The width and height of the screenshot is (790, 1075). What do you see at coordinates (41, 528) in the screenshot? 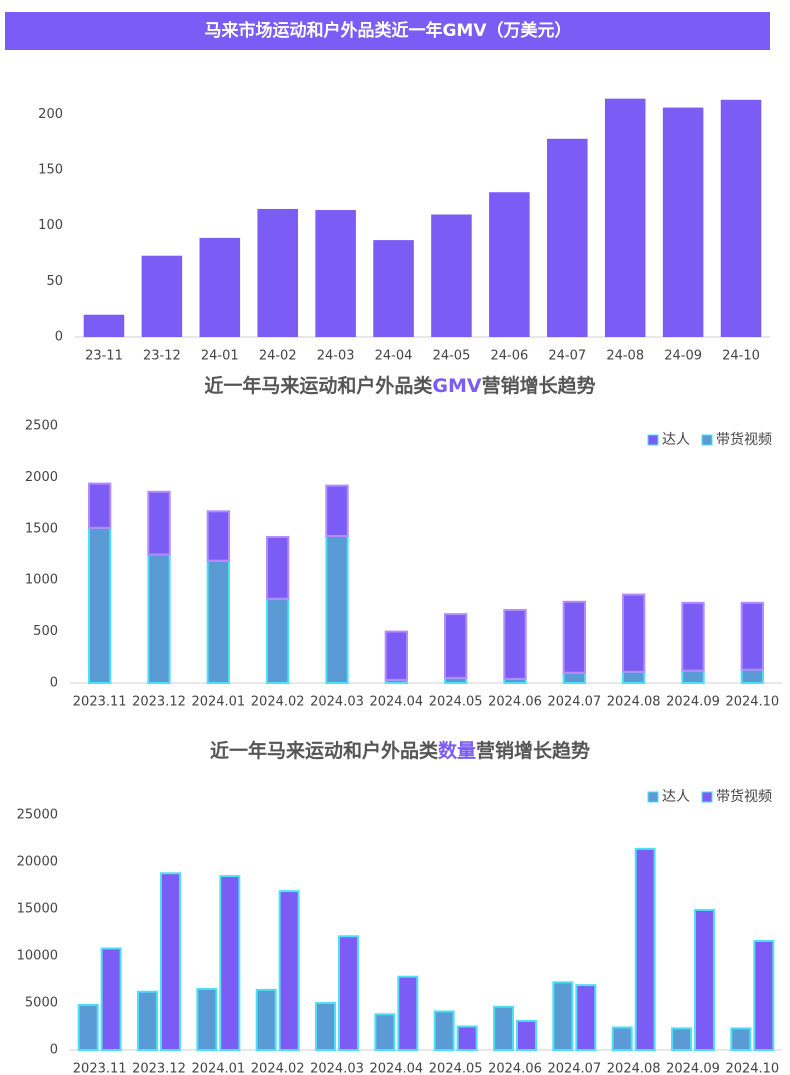
I see `y-tick-label: 1500` at bounding box center [41, 528].